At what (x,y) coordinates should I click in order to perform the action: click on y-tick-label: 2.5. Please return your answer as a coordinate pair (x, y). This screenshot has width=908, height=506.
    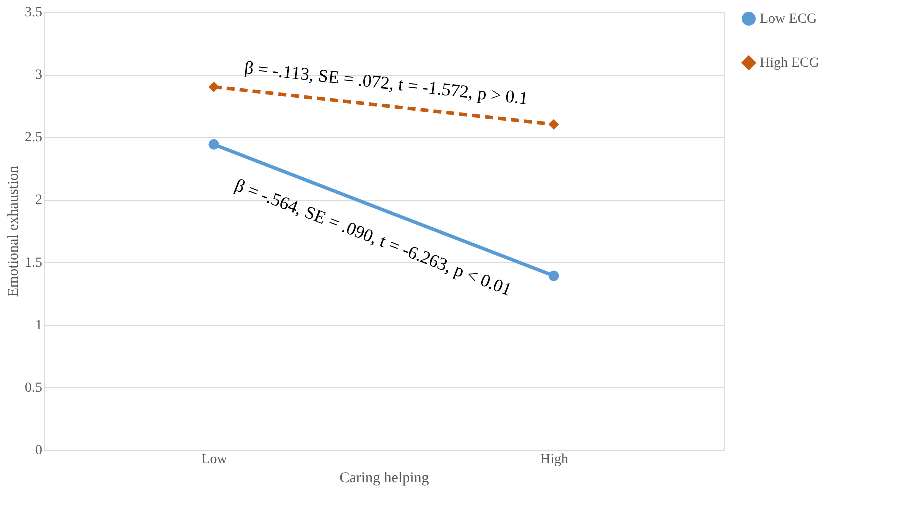
    Looking at the image, I should click on (33, 138).